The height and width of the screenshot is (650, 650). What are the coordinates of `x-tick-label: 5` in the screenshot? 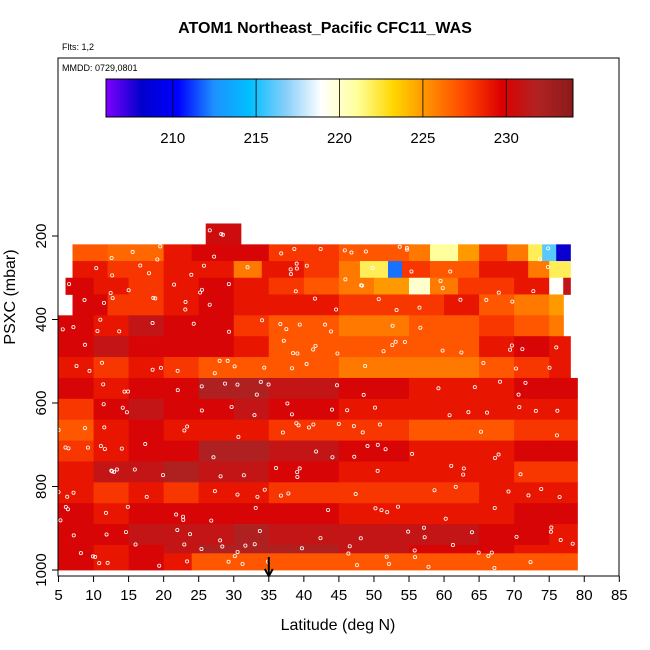 It's located at (58, 595).